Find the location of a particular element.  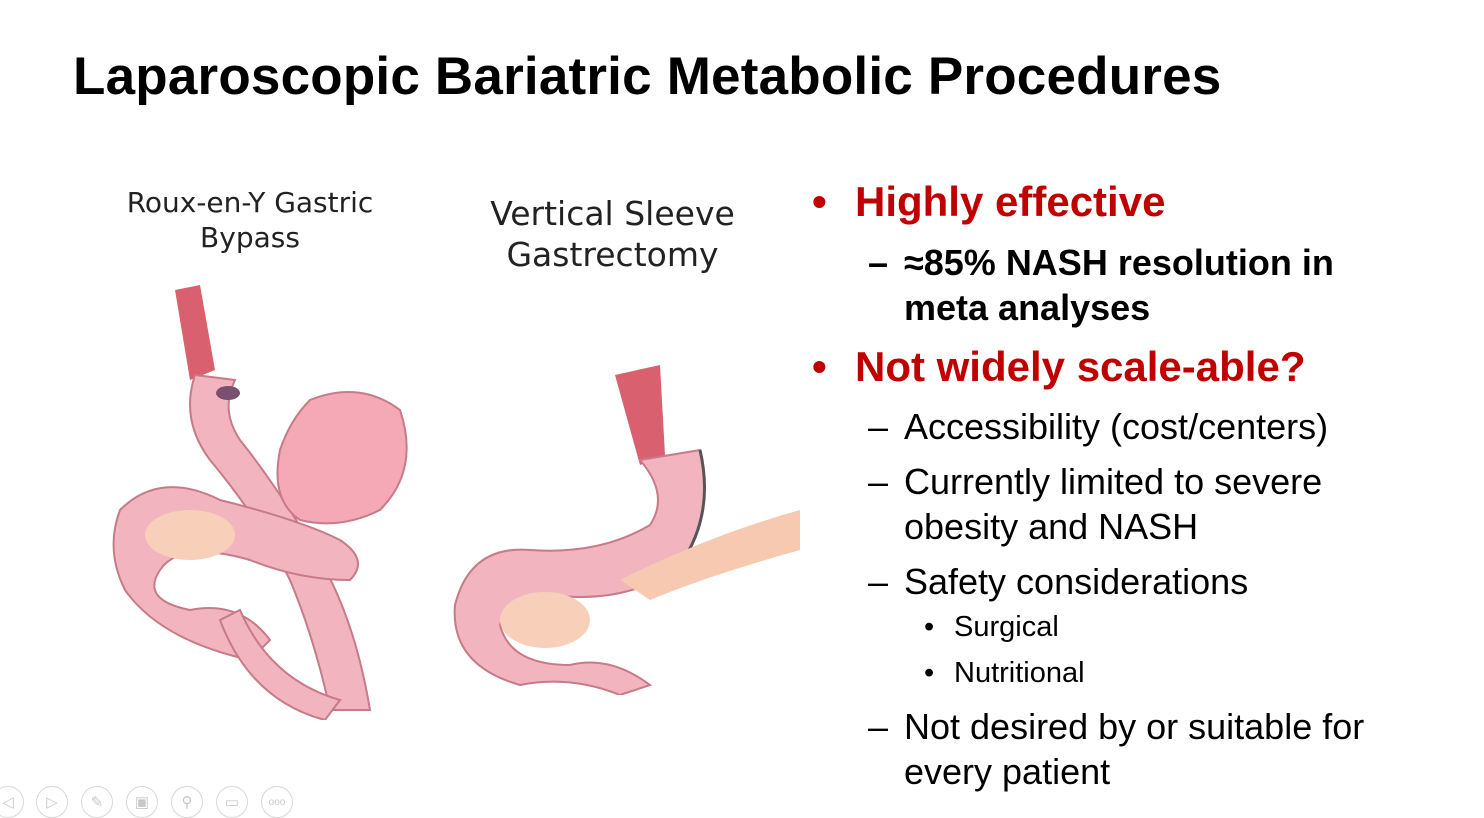

previous-icon: ◁ is located at coordinates (12, 802).